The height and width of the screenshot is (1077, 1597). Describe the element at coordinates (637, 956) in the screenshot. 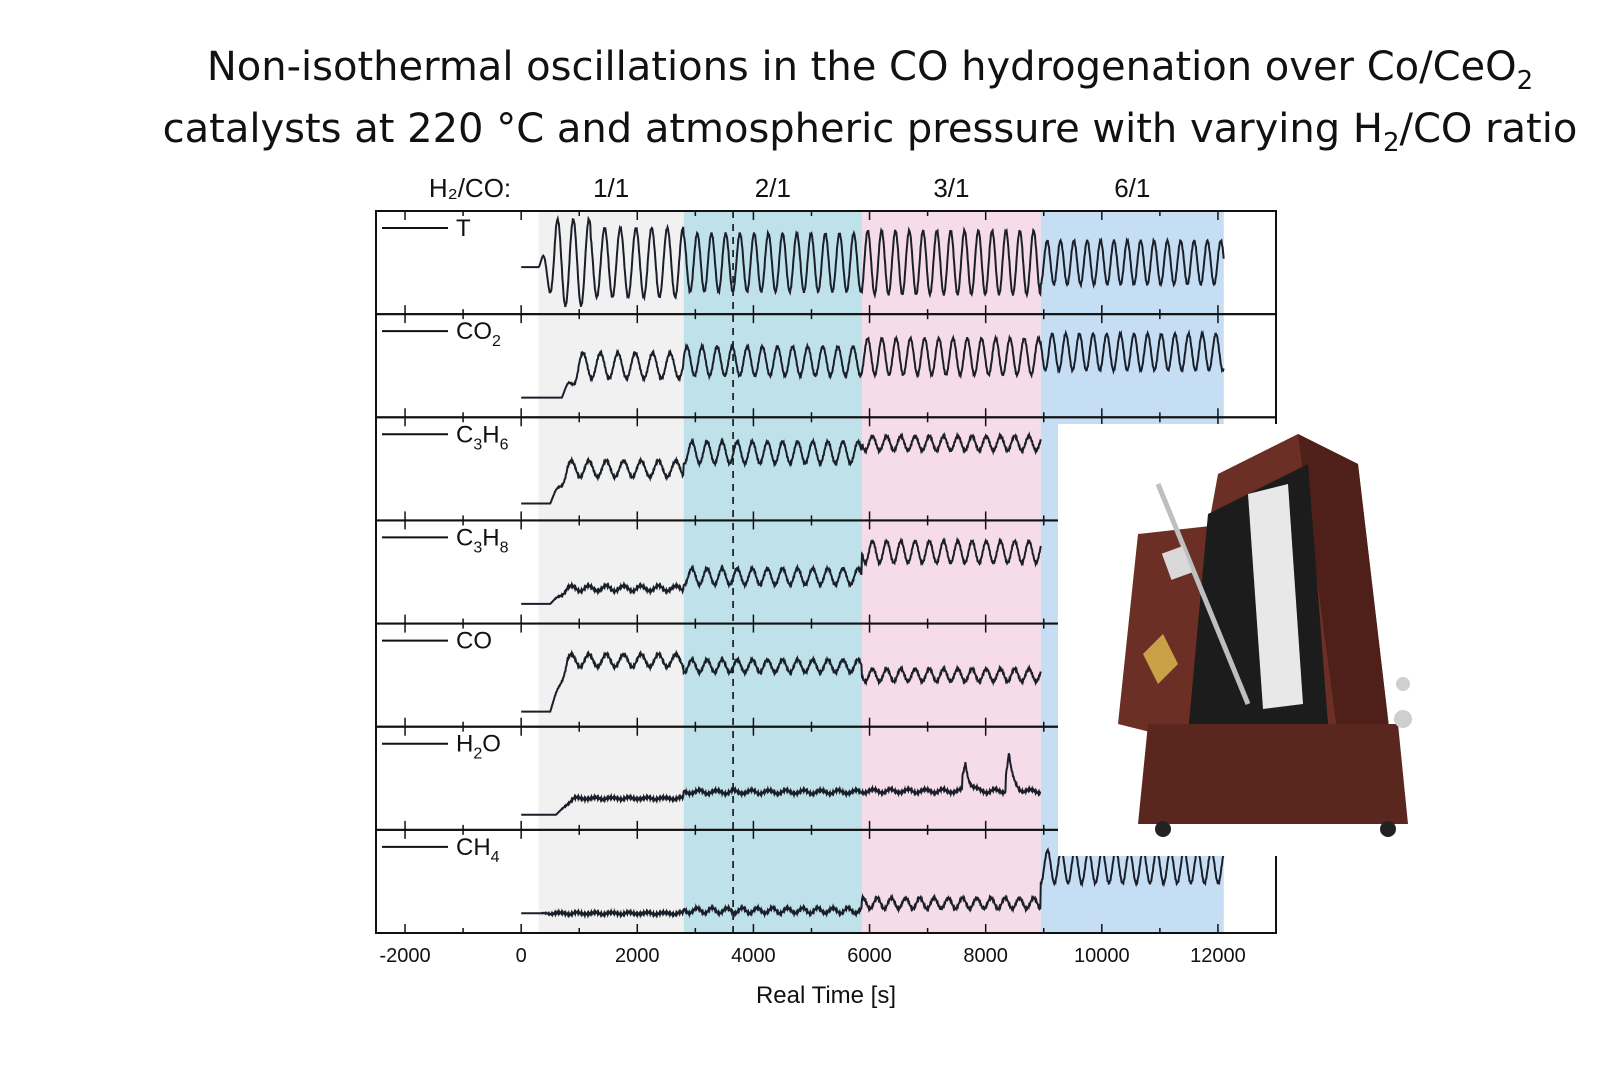

I see `x-tick-label: 2000` at that location.